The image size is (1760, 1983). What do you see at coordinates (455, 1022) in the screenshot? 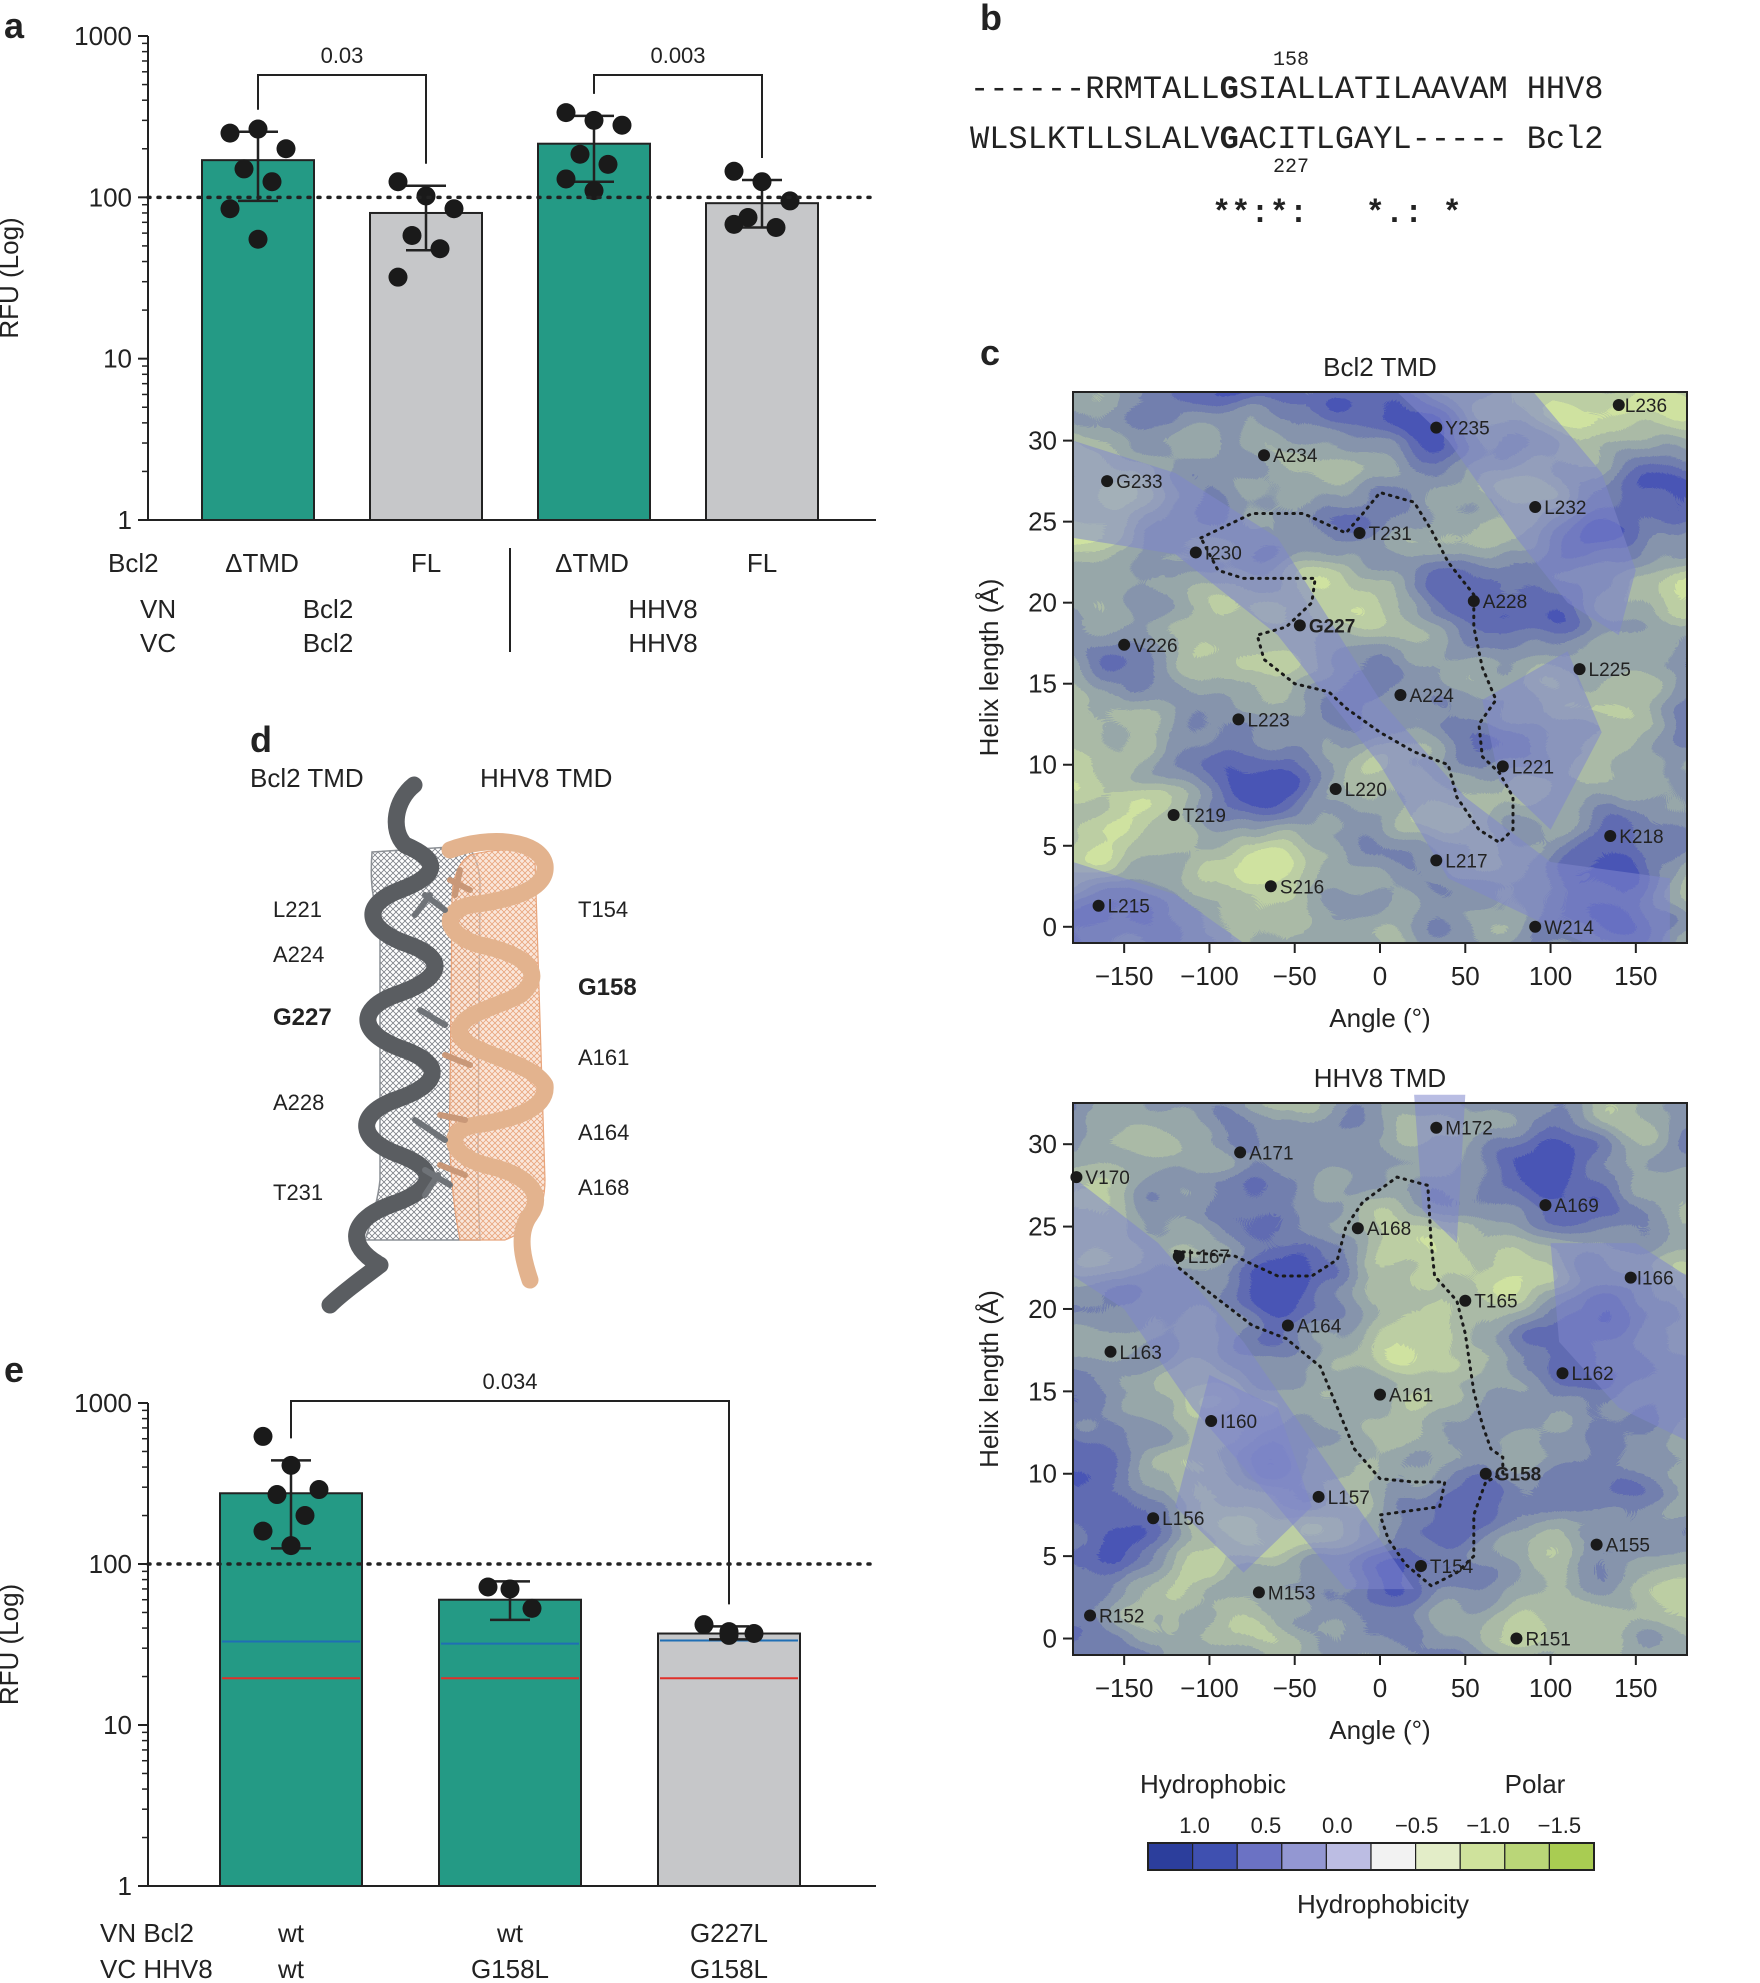
I see `hhv8-side-chains` at bounding box center [455, 1022].